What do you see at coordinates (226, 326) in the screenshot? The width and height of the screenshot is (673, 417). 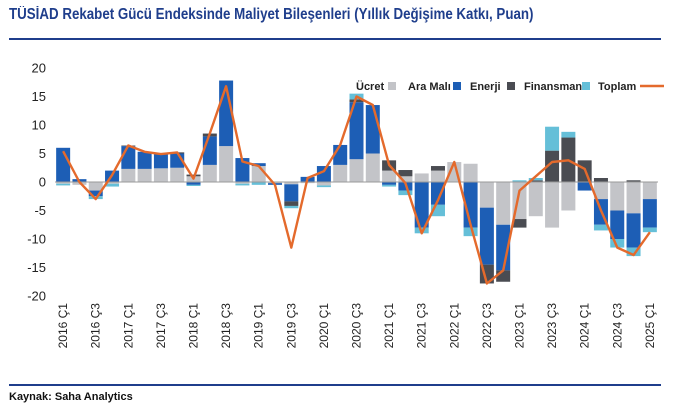 I see `x-tick-label: 2018 Ç3` at bounding box center [226, 326].